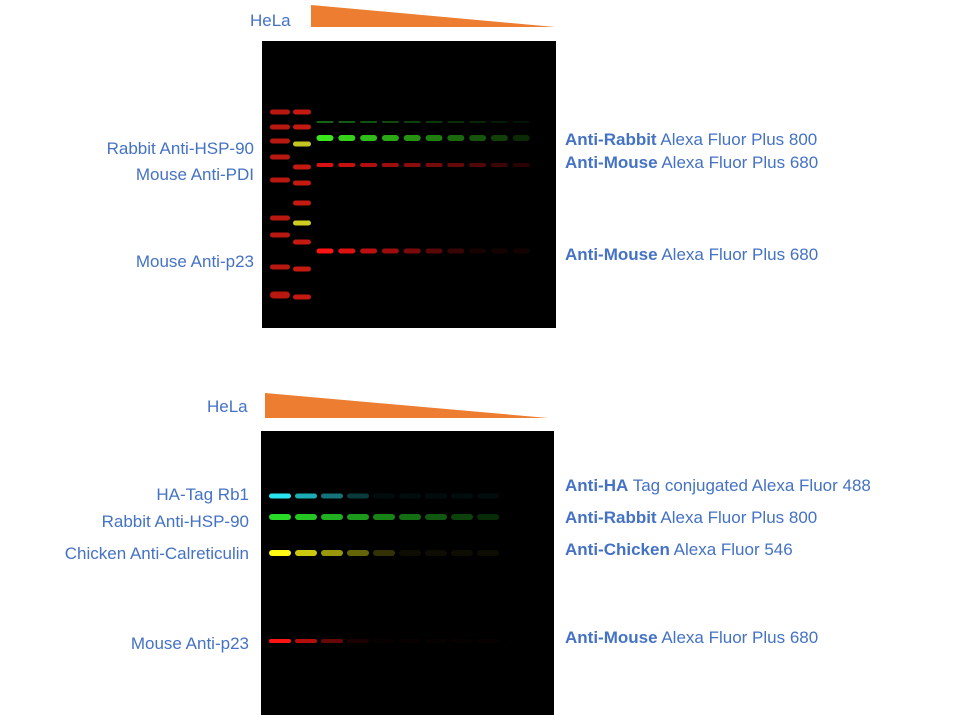  What do you see at coordinates (740, 162) in the screenshot?
I see `fluor-name: Alexa Fluor Plus 680` at bounding box center [740, 162].